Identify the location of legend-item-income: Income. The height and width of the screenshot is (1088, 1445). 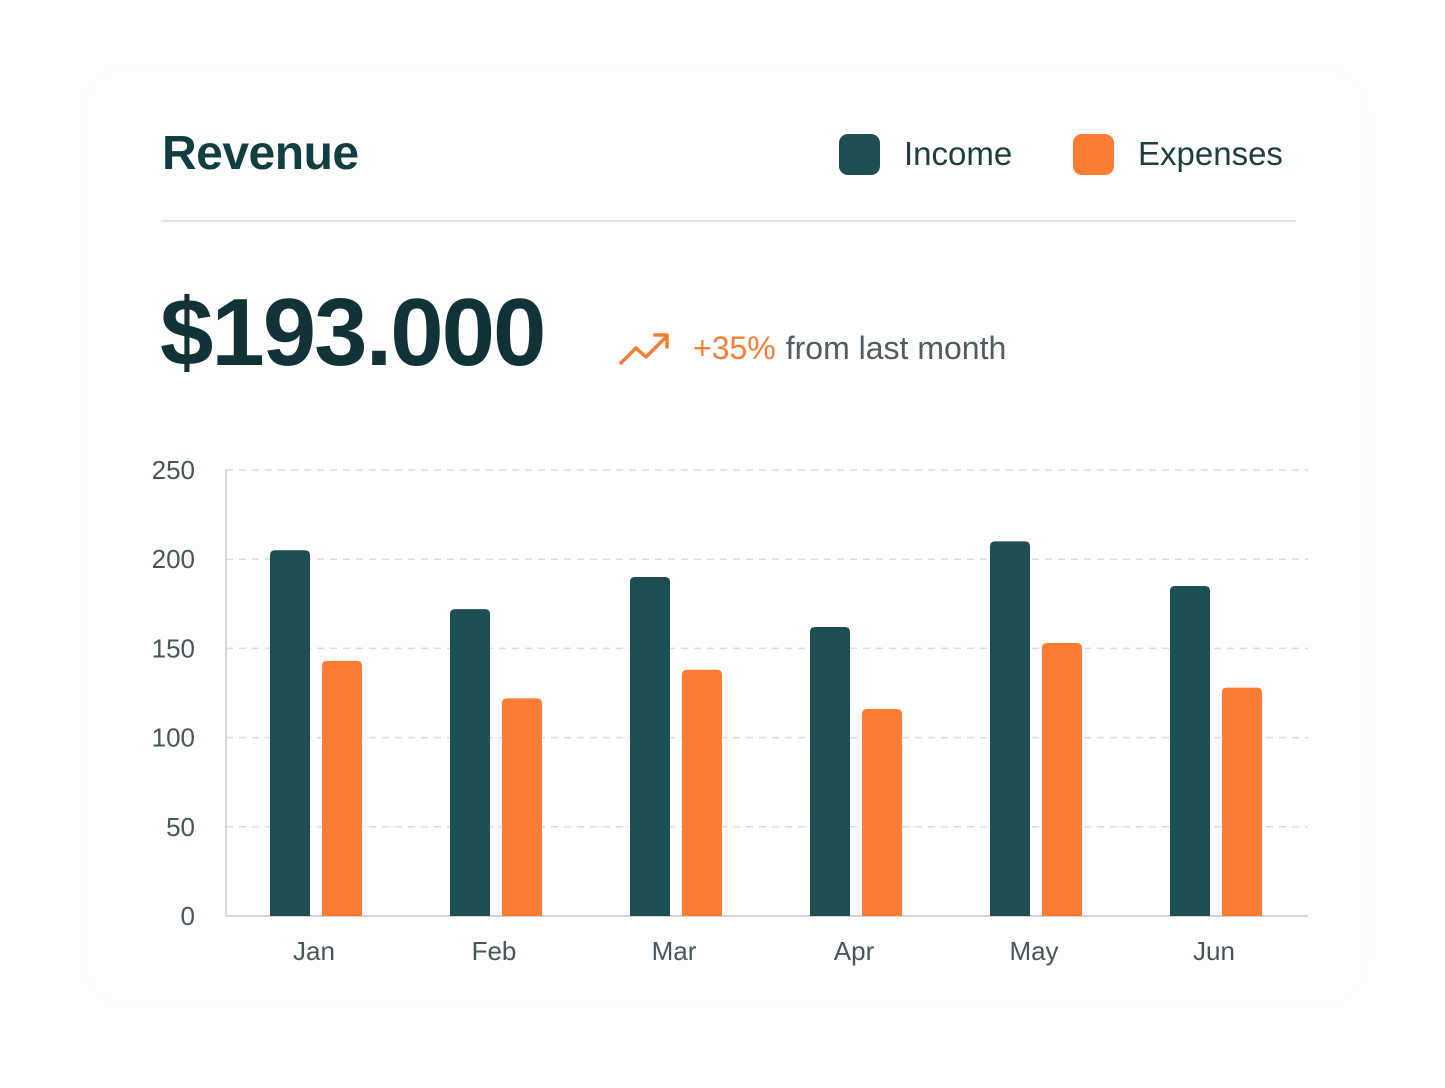
(925, 154).